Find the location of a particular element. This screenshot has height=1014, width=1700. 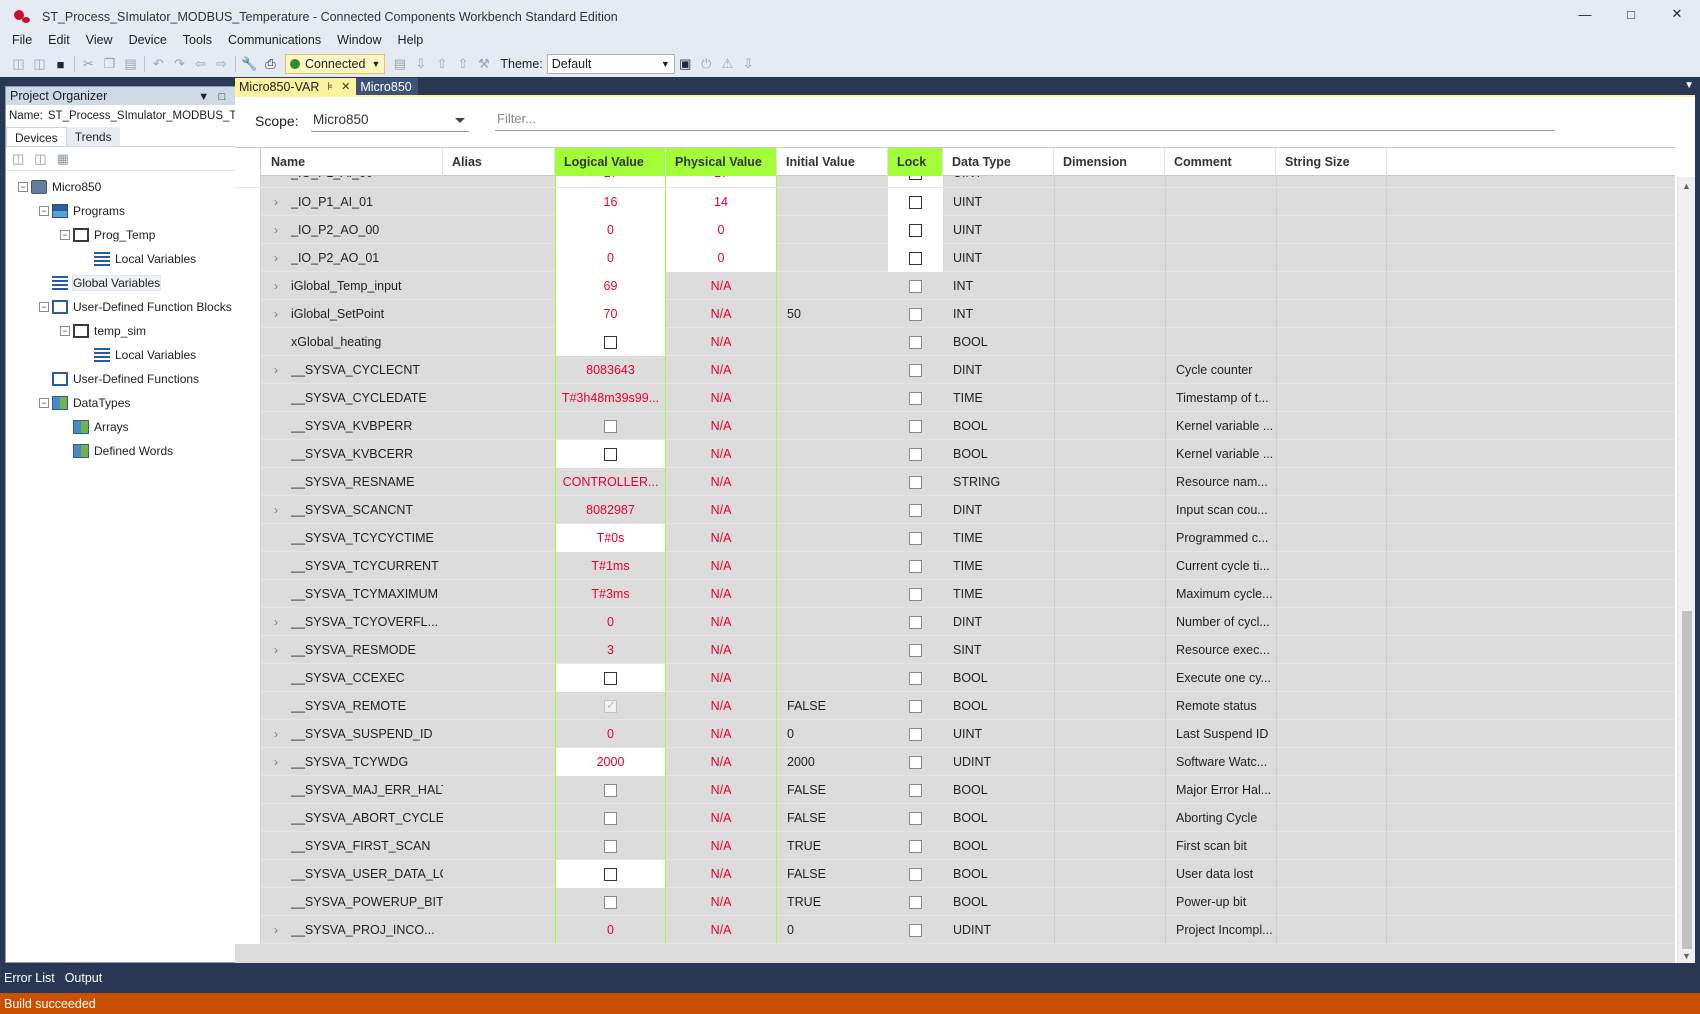

upload-icon: ⇧ is located at coordinates (442, 63).